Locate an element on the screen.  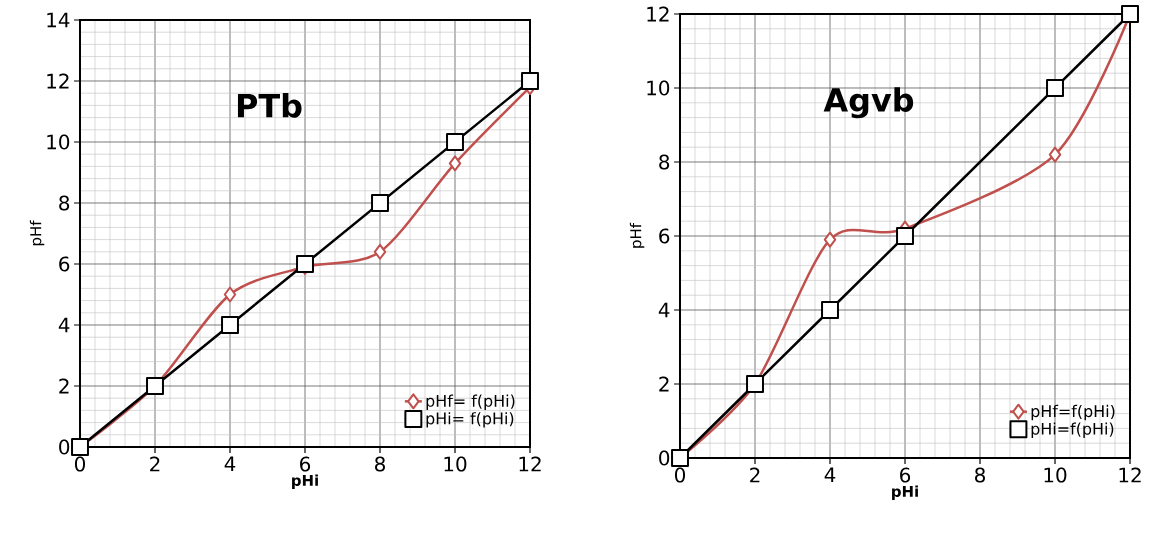
text: PTb is located at coordinates (269, 105).